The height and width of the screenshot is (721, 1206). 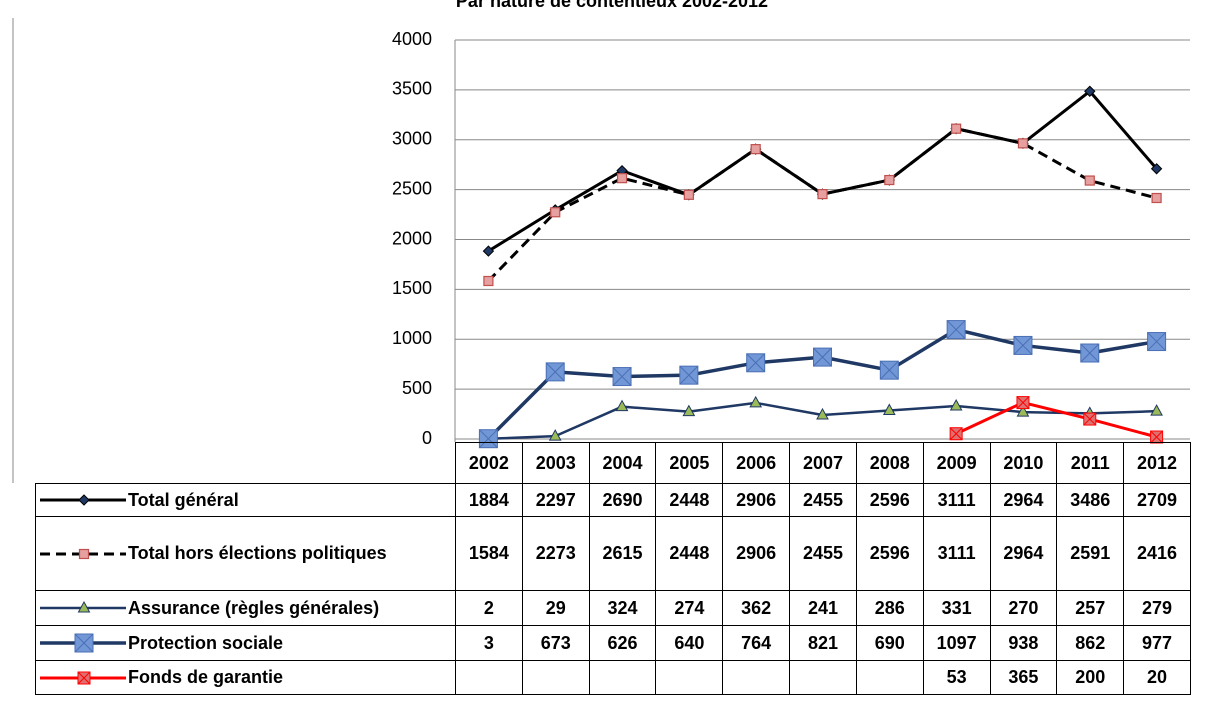 I want to click on category-label: 2008, so click(x=889, y=463).